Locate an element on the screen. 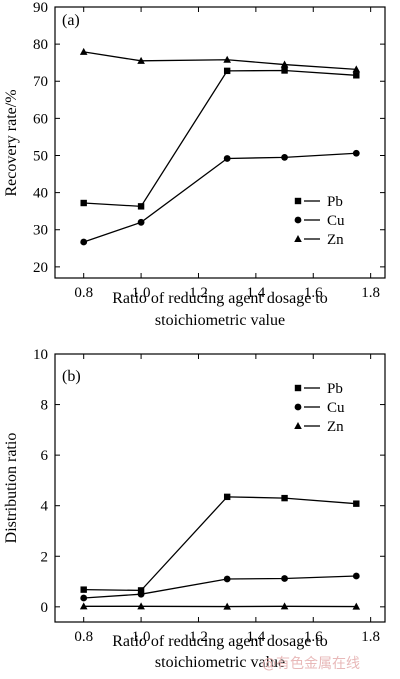 The height and width of the screenshot is (679, 400). panel-a-label: (a) is located at coordinates (71, 20).